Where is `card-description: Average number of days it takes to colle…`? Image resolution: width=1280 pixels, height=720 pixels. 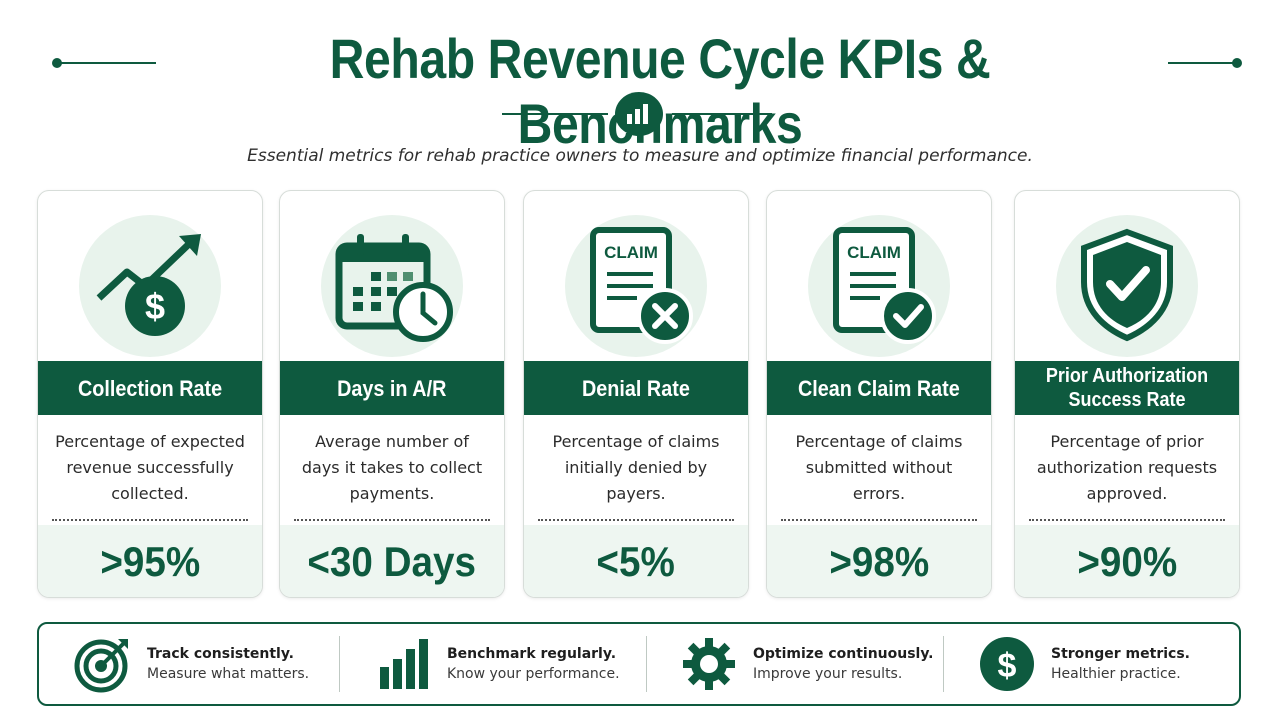
card-description: Average number of days it takes to colle… is located at coordinates (392, 467).